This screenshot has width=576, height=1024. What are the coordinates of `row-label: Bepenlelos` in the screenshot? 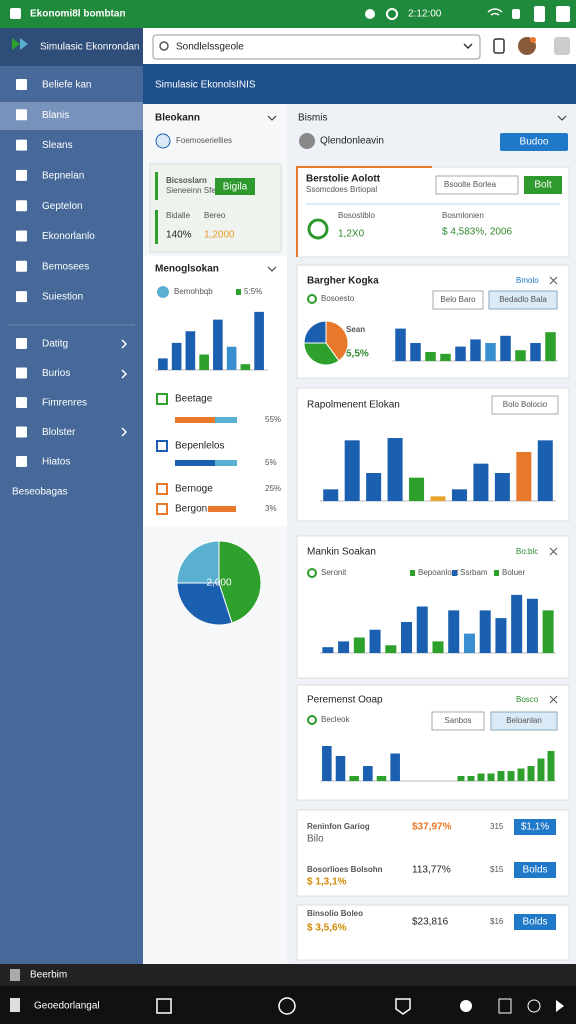 It's located at (199, 446).